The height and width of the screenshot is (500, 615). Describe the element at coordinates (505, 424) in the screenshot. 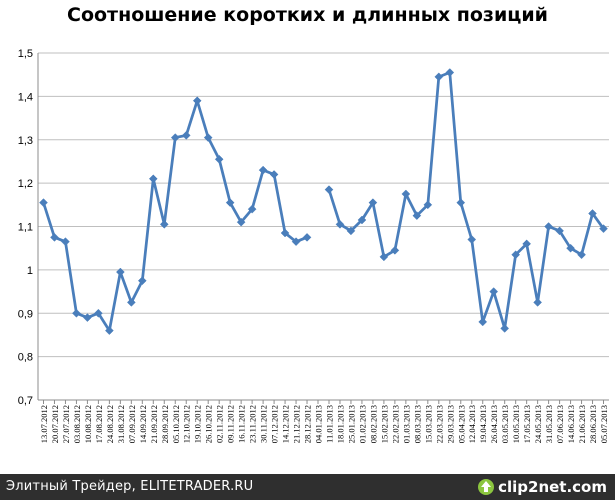

I see `x-tick-label: 03.05.2013` at that location.